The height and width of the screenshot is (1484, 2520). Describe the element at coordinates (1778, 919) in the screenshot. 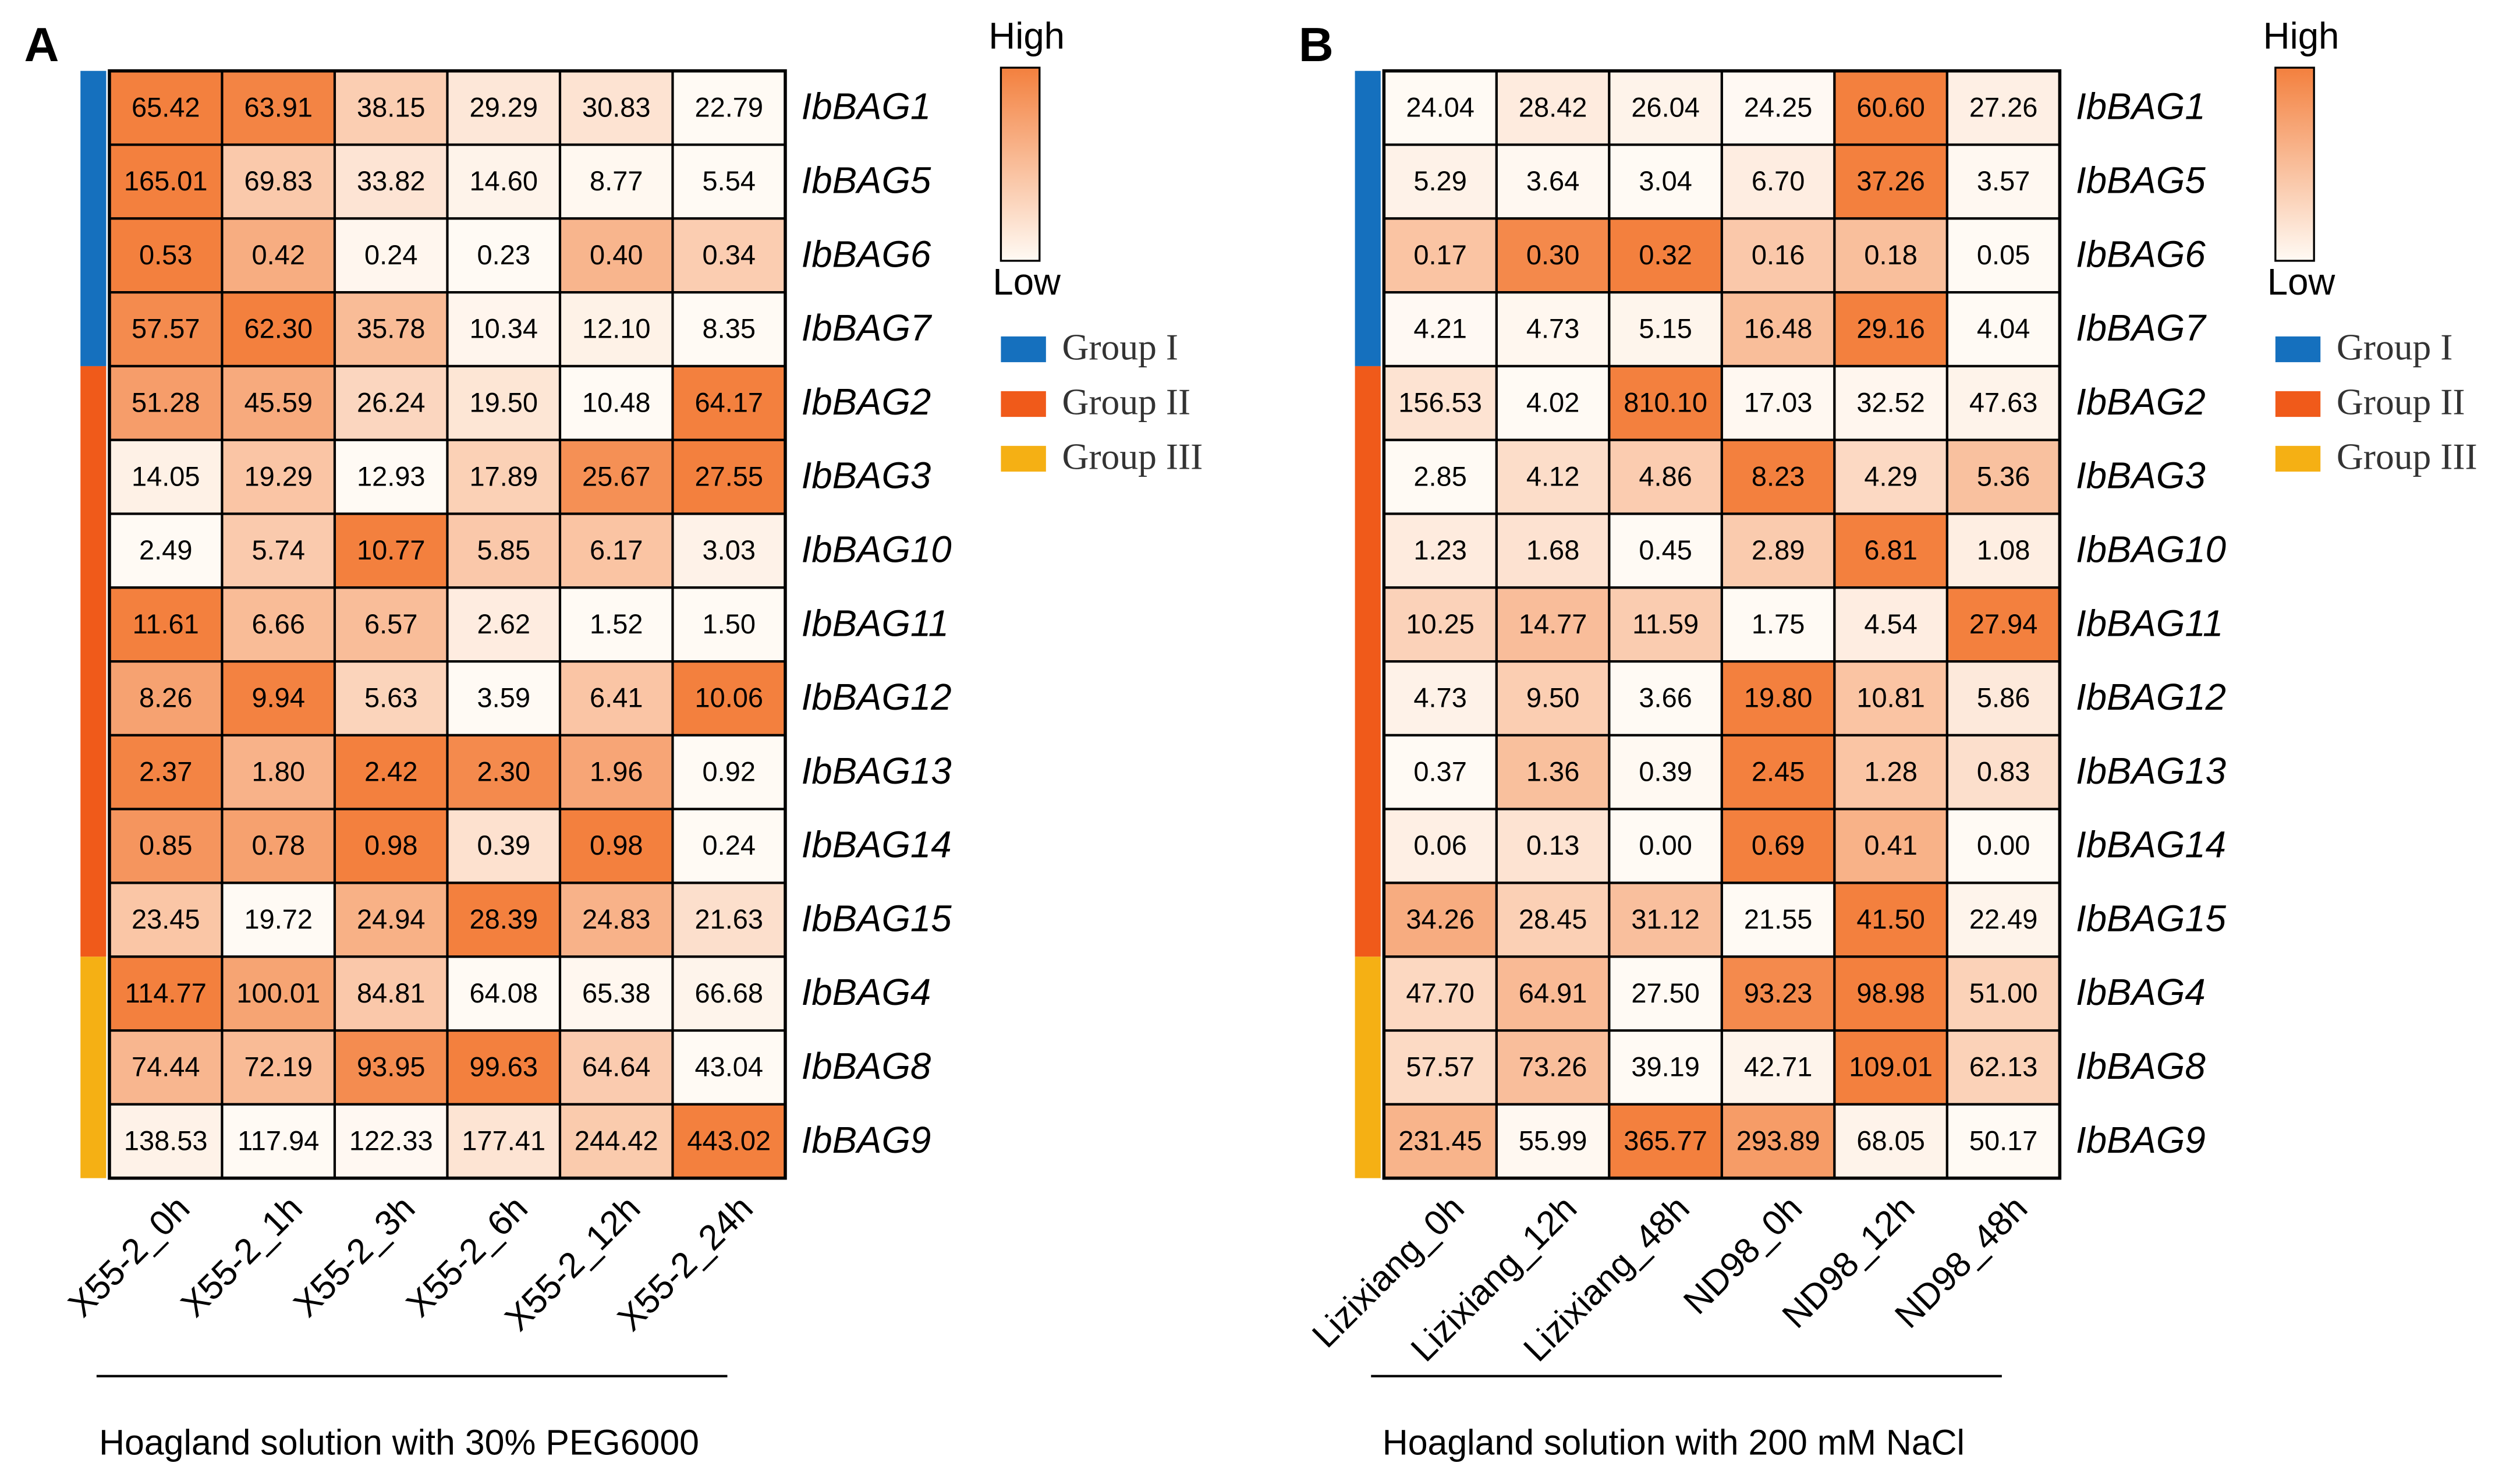

I see `cell-value: 21.55` at that location.